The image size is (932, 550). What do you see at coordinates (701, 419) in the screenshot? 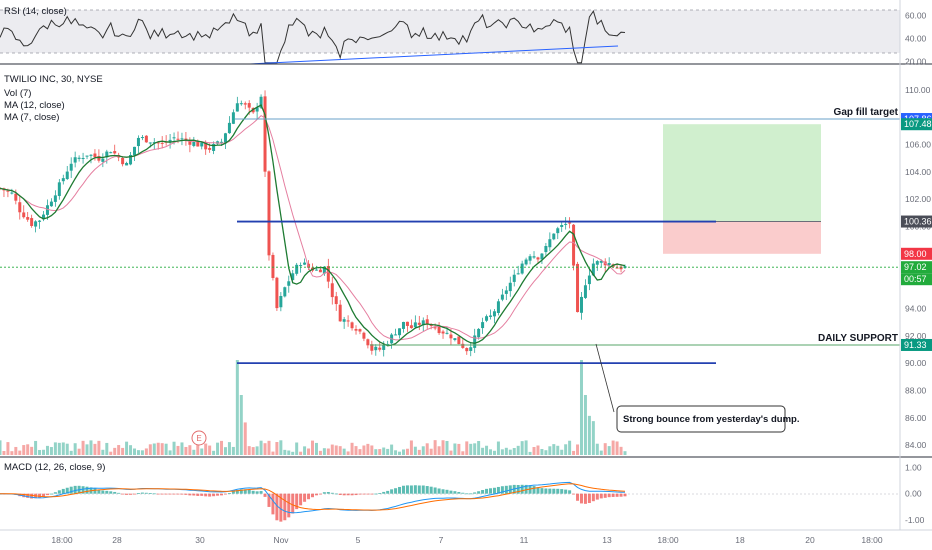
I see `callout-box` at bounding box center [701, 419].